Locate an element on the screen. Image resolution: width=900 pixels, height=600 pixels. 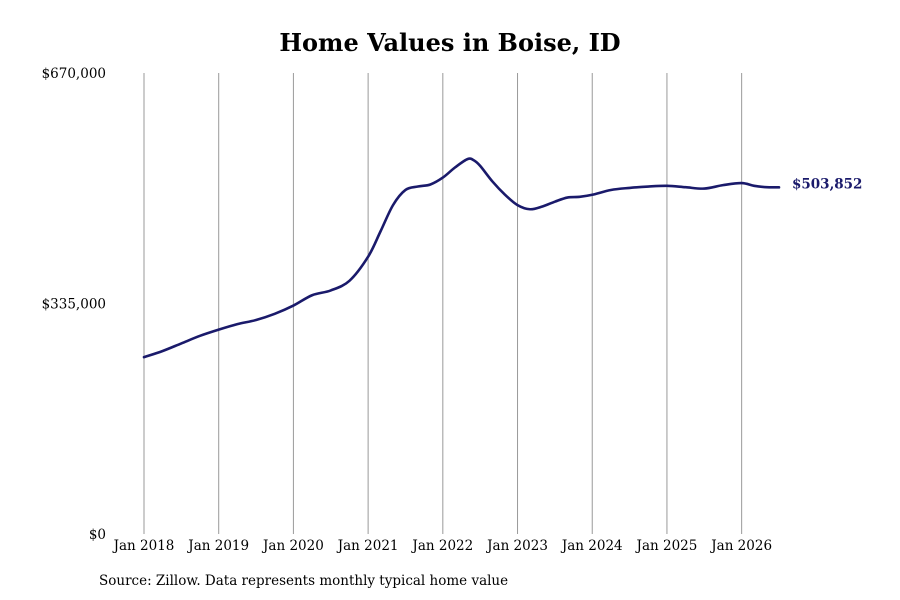
y-tick-label: $670,000 is located at coordinates (74, 74).